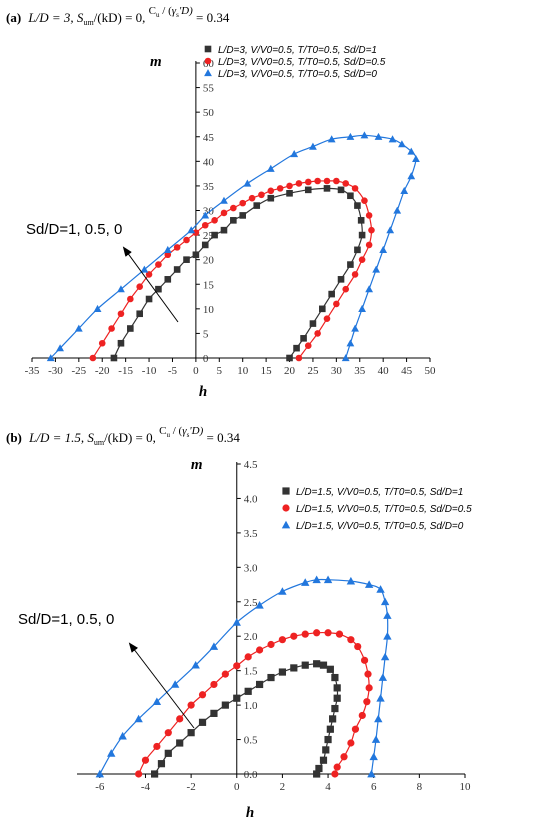 Image resolution: width=550 pixels, height=828 pixels. What do you see at coordinates (66, 619) in the screenshot?
I see `annotation-b-label: Sd/D=1, 0.5, 0` at bounding box center [66, 619].